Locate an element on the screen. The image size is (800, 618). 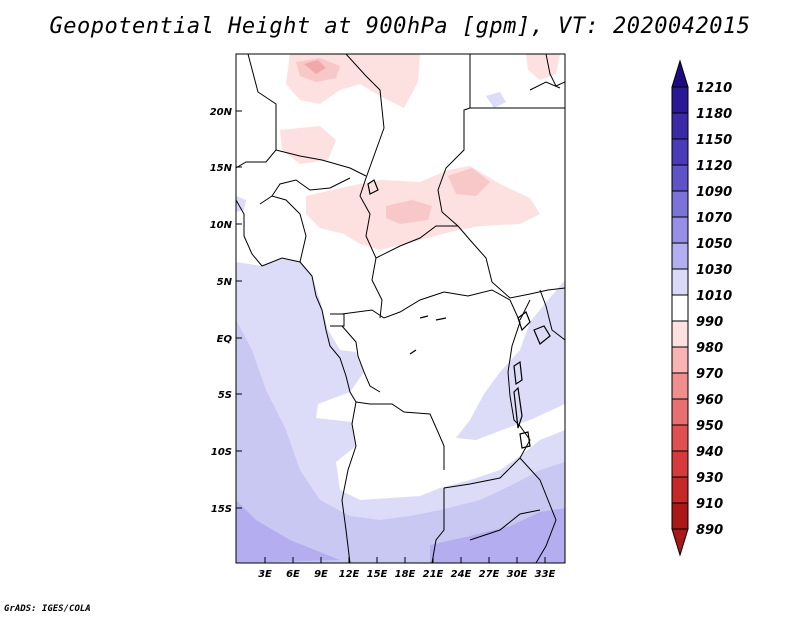
legend-label: 1150 is located at coordinates (714, 140).